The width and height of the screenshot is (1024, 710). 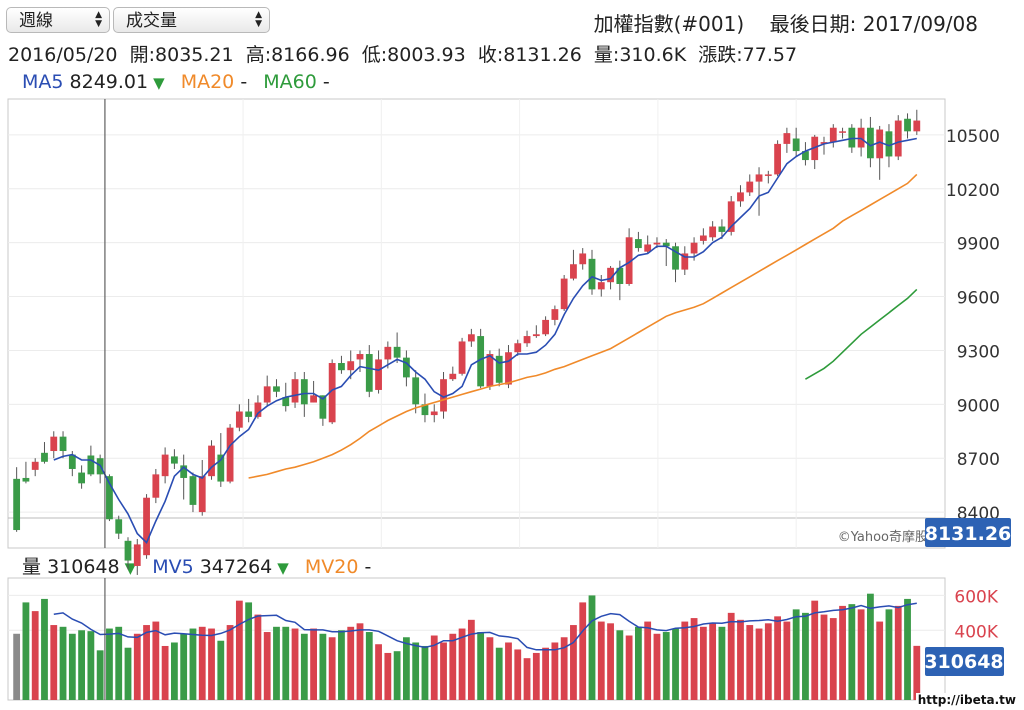 What do you see at coordinates (98, 19) in the screenshot?
I see `select-arrows-icon: ▲ ▼` at bounding box center [98, 19].